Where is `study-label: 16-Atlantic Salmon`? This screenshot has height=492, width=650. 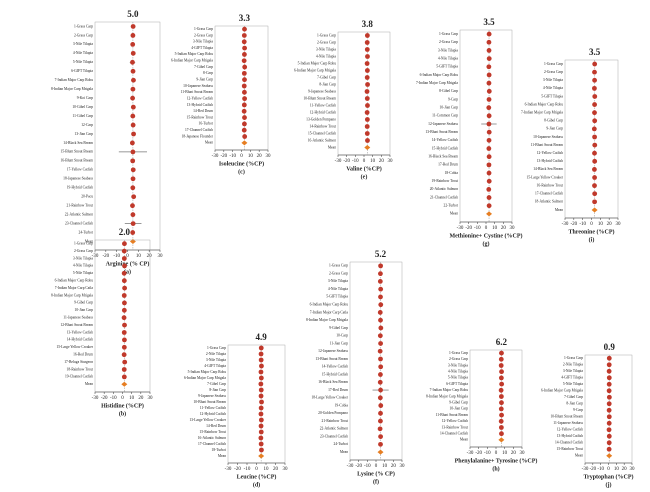 study-label: 16-Atlantic Salmon is located at coordinates (322, 140).